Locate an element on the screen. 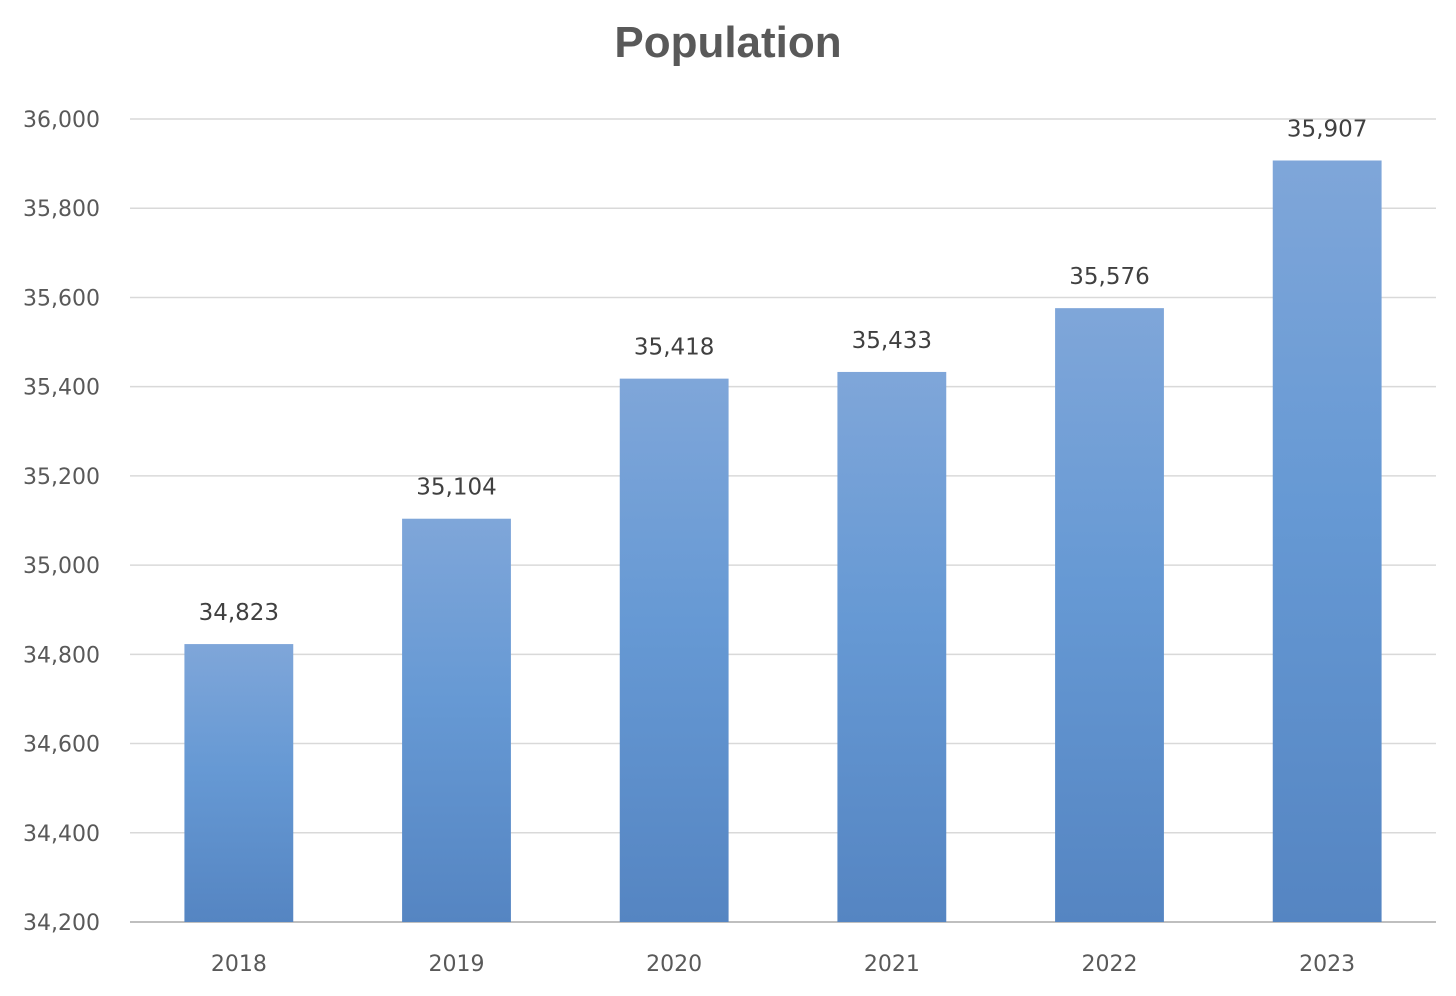 The width and height of the screenshot is (1456, 996). data-label-2018: 34,823 is located at coordinates (239, 613).